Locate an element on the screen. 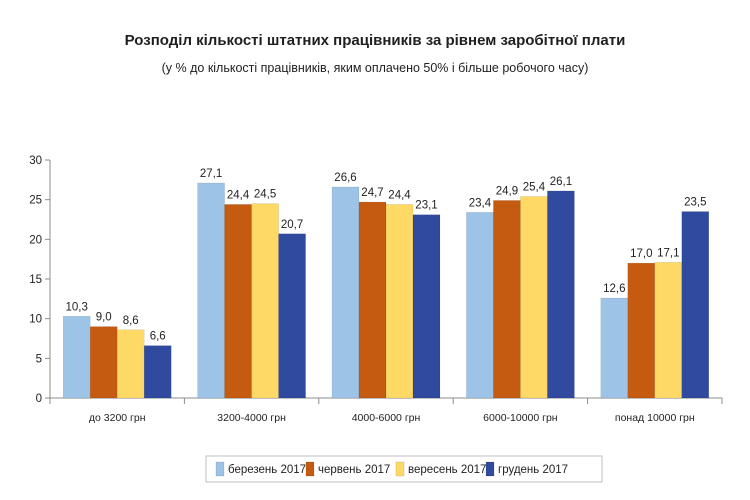 The height and width of the screenshot is (500, 750). data-label: 27,1 is located at coordinates (211, 174).